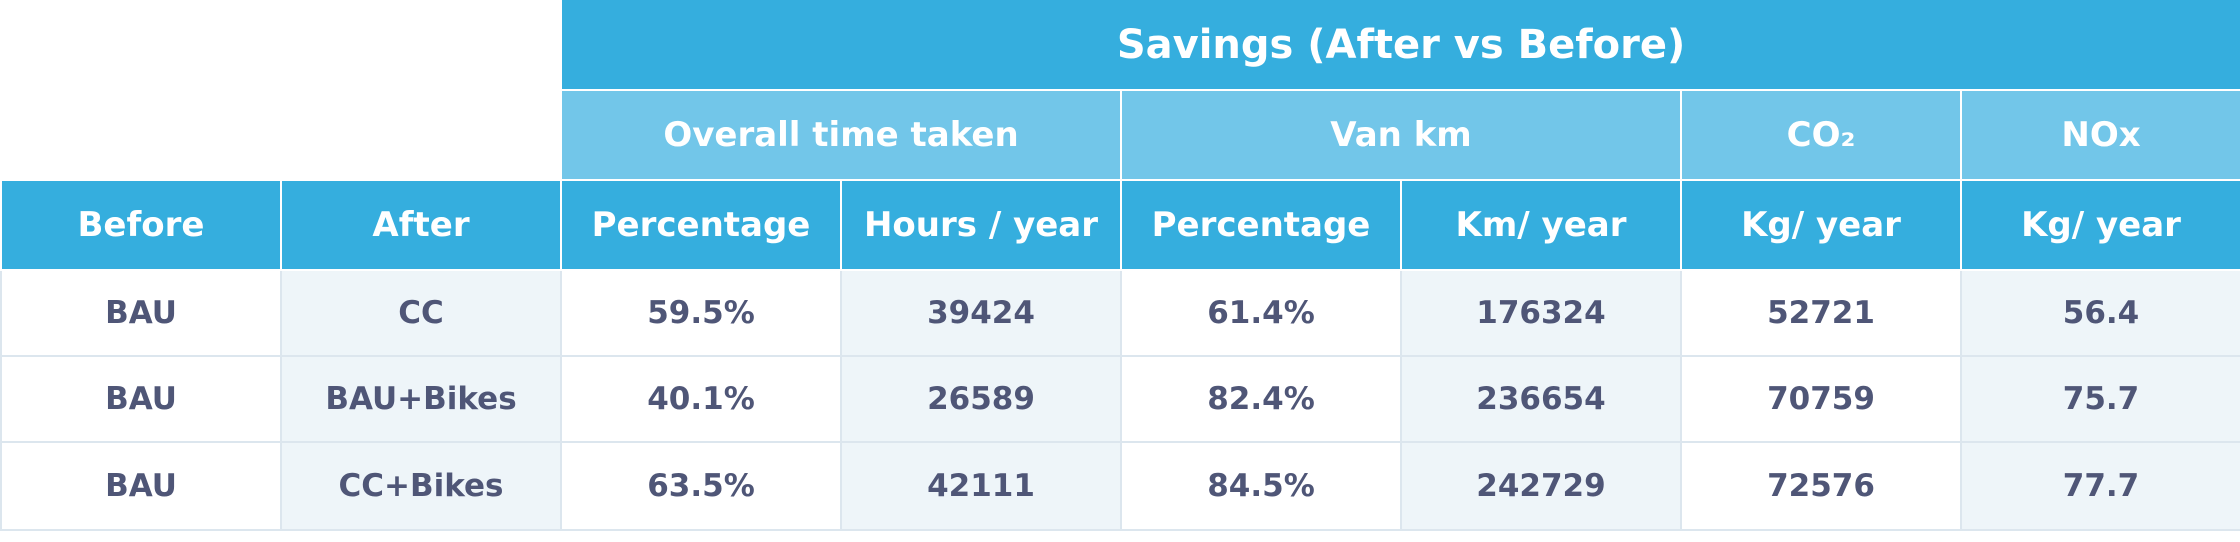 The height and width of the screenshot is (542, 2240). I want to click on col-km-per-year: Km/ year, so click(1541, 225).